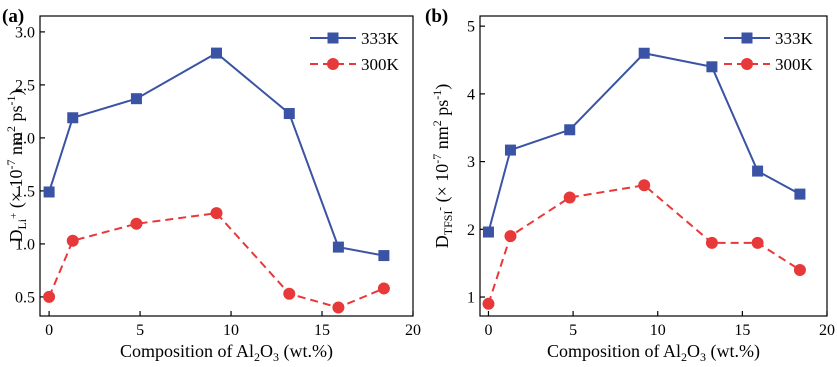  What do you see at coordinates (471, 27) in the screenshot?
I see `y-tick-label: 5` at bounding box center [471, 27].